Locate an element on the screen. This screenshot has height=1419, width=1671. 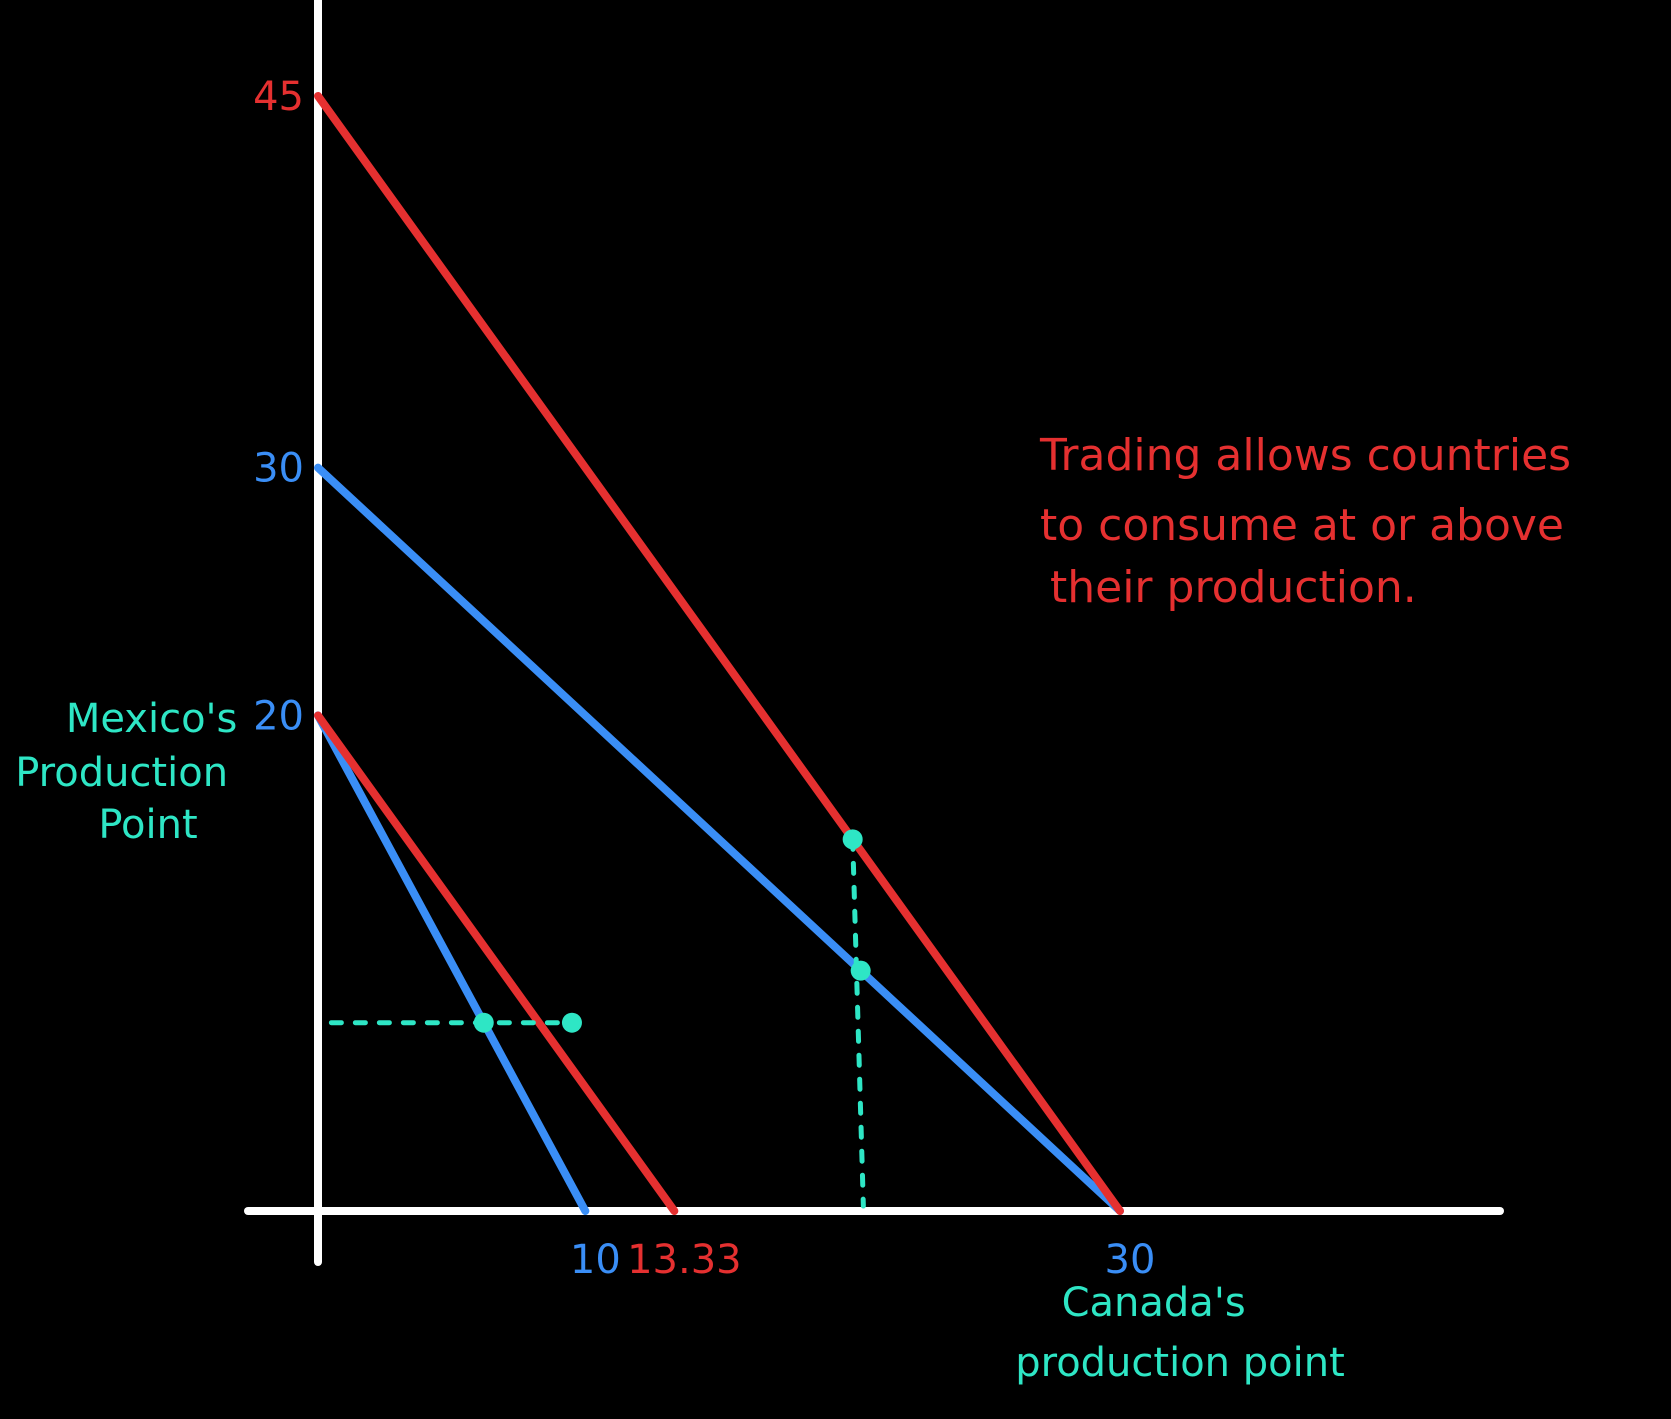
series-mexico-trade is located at coordinates (496, 963).